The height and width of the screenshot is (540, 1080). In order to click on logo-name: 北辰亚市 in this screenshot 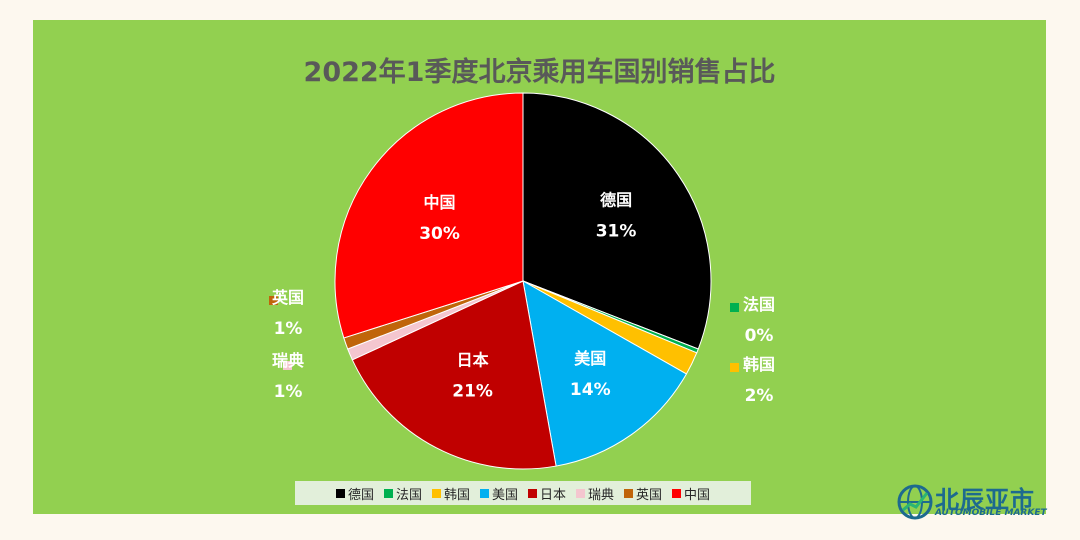, I will do `click(985, 500)`.